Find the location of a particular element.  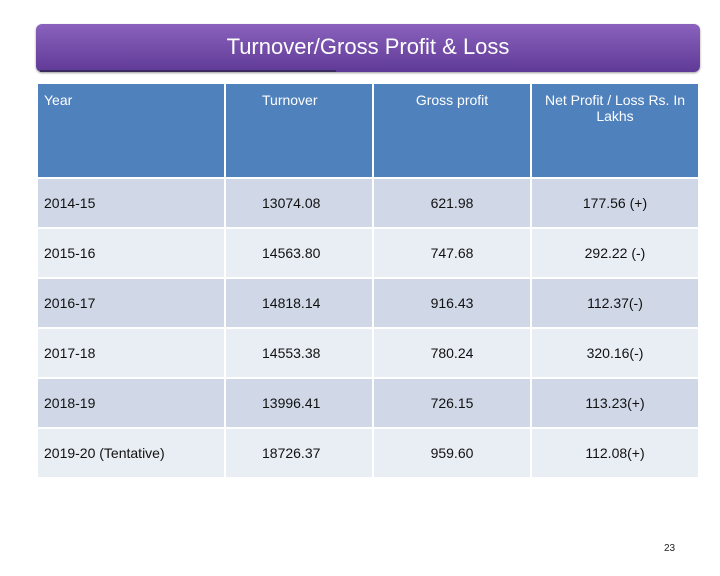

cell-turnover: 14553.38 is located at coordinates (299, 353).